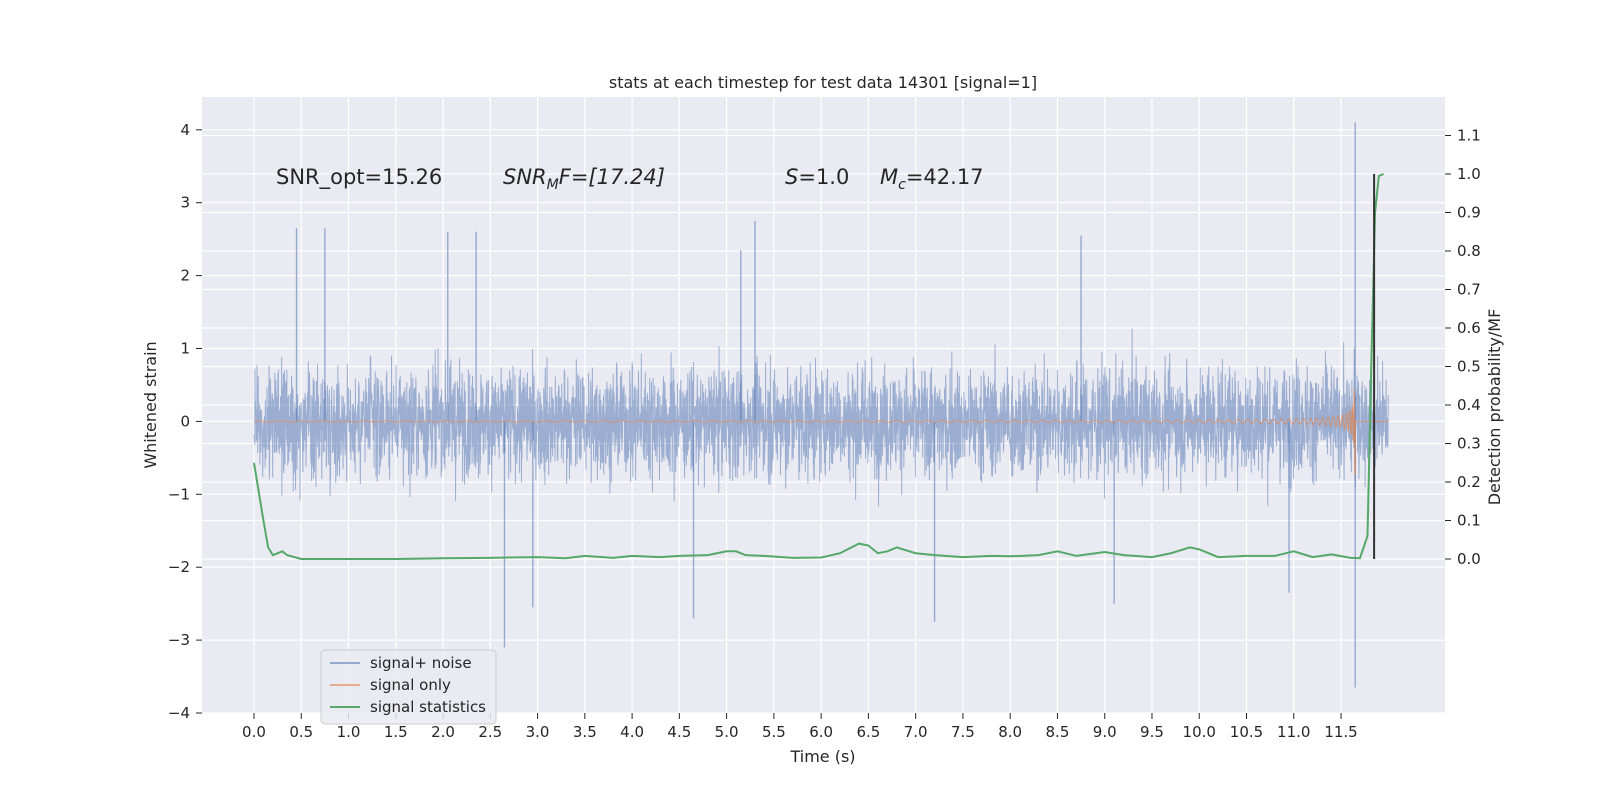 Image resolution: width=1600 pixels, height=800 pixels. Describe the element at coordinates (428, 707) in the screenshot. I see `legend-label-stats: signal statistics` at that location.